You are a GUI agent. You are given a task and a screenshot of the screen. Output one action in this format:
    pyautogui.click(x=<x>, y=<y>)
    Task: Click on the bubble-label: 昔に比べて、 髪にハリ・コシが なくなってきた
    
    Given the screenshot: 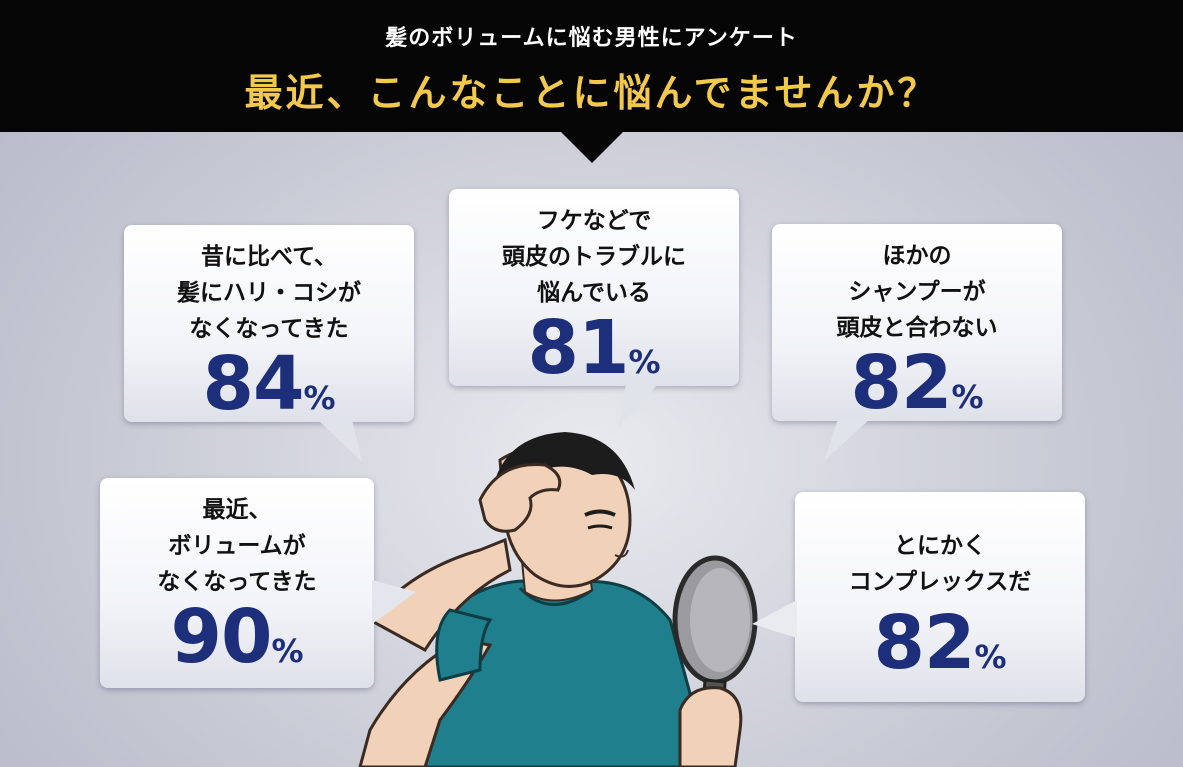 What is the action you would take?
    pyautogui.click(x=269, y=293)
    